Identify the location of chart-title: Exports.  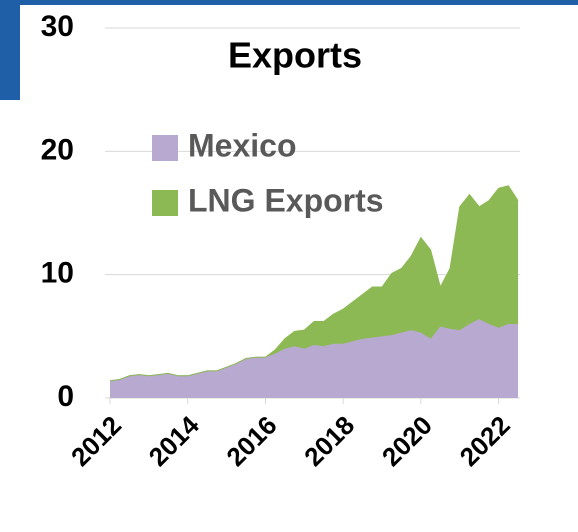
(295, 55).